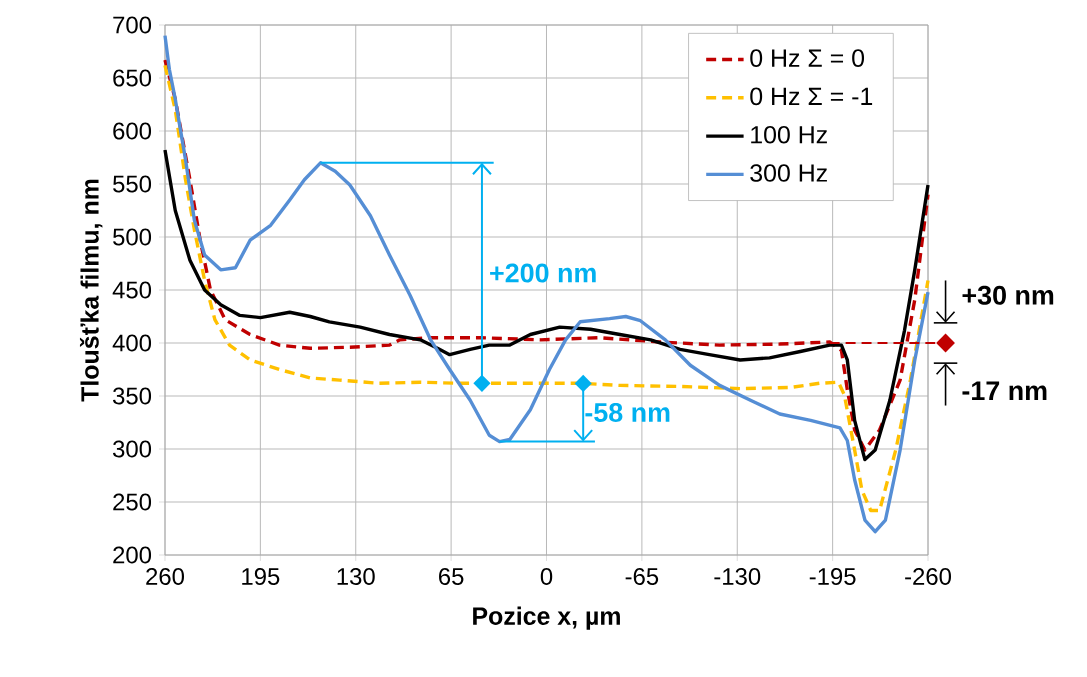  Describe the element at coordinates (356, 576) in the screenshot. I see `x-tick-label: 130` at that location.